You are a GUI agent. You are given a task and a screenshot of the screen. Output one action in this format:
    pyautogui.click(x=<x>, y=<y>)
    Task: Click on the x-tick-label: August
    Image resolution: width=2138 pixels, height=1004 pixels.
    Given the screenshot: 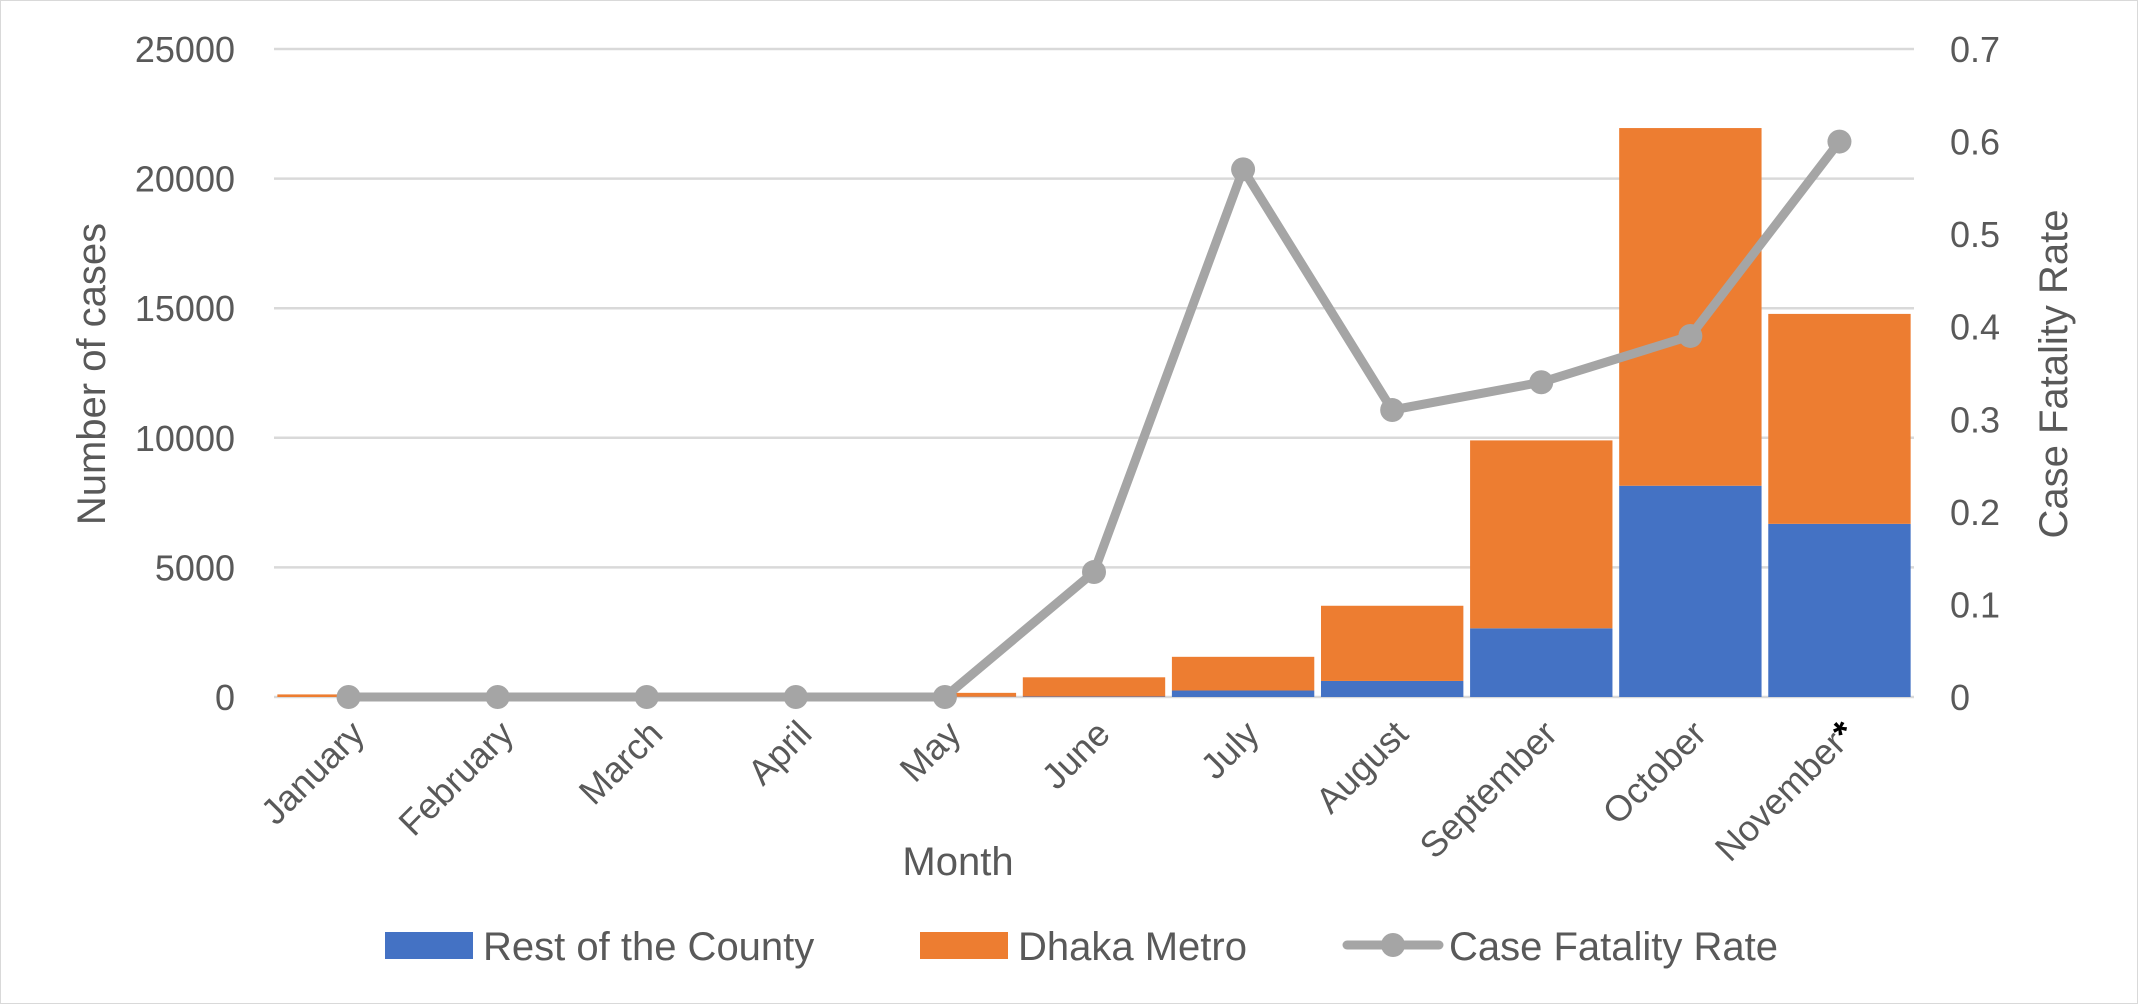 What is the action you would take?
    pyautogui.click(x=1362, y=767)
    